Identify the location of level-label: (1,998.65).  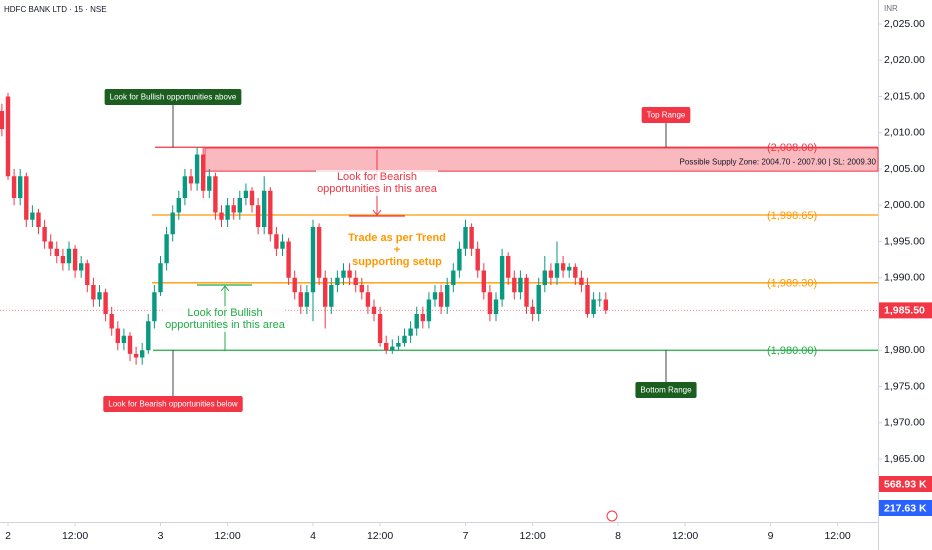
(792, 216).